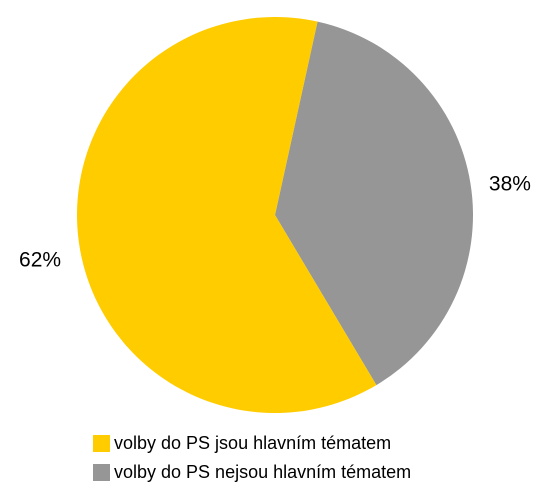  I want to click on legend-label: volby do PS nejsou hlavním tématem, so click(262, 472).